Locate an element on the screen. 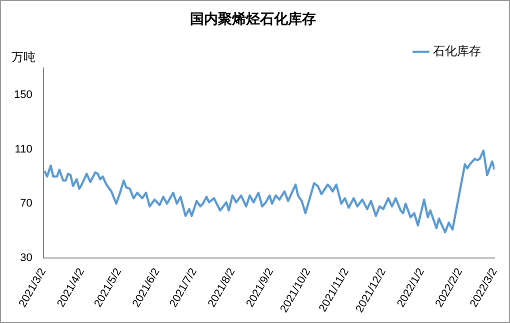  y-tick-label: 70 is located at coordinates (26, 204).